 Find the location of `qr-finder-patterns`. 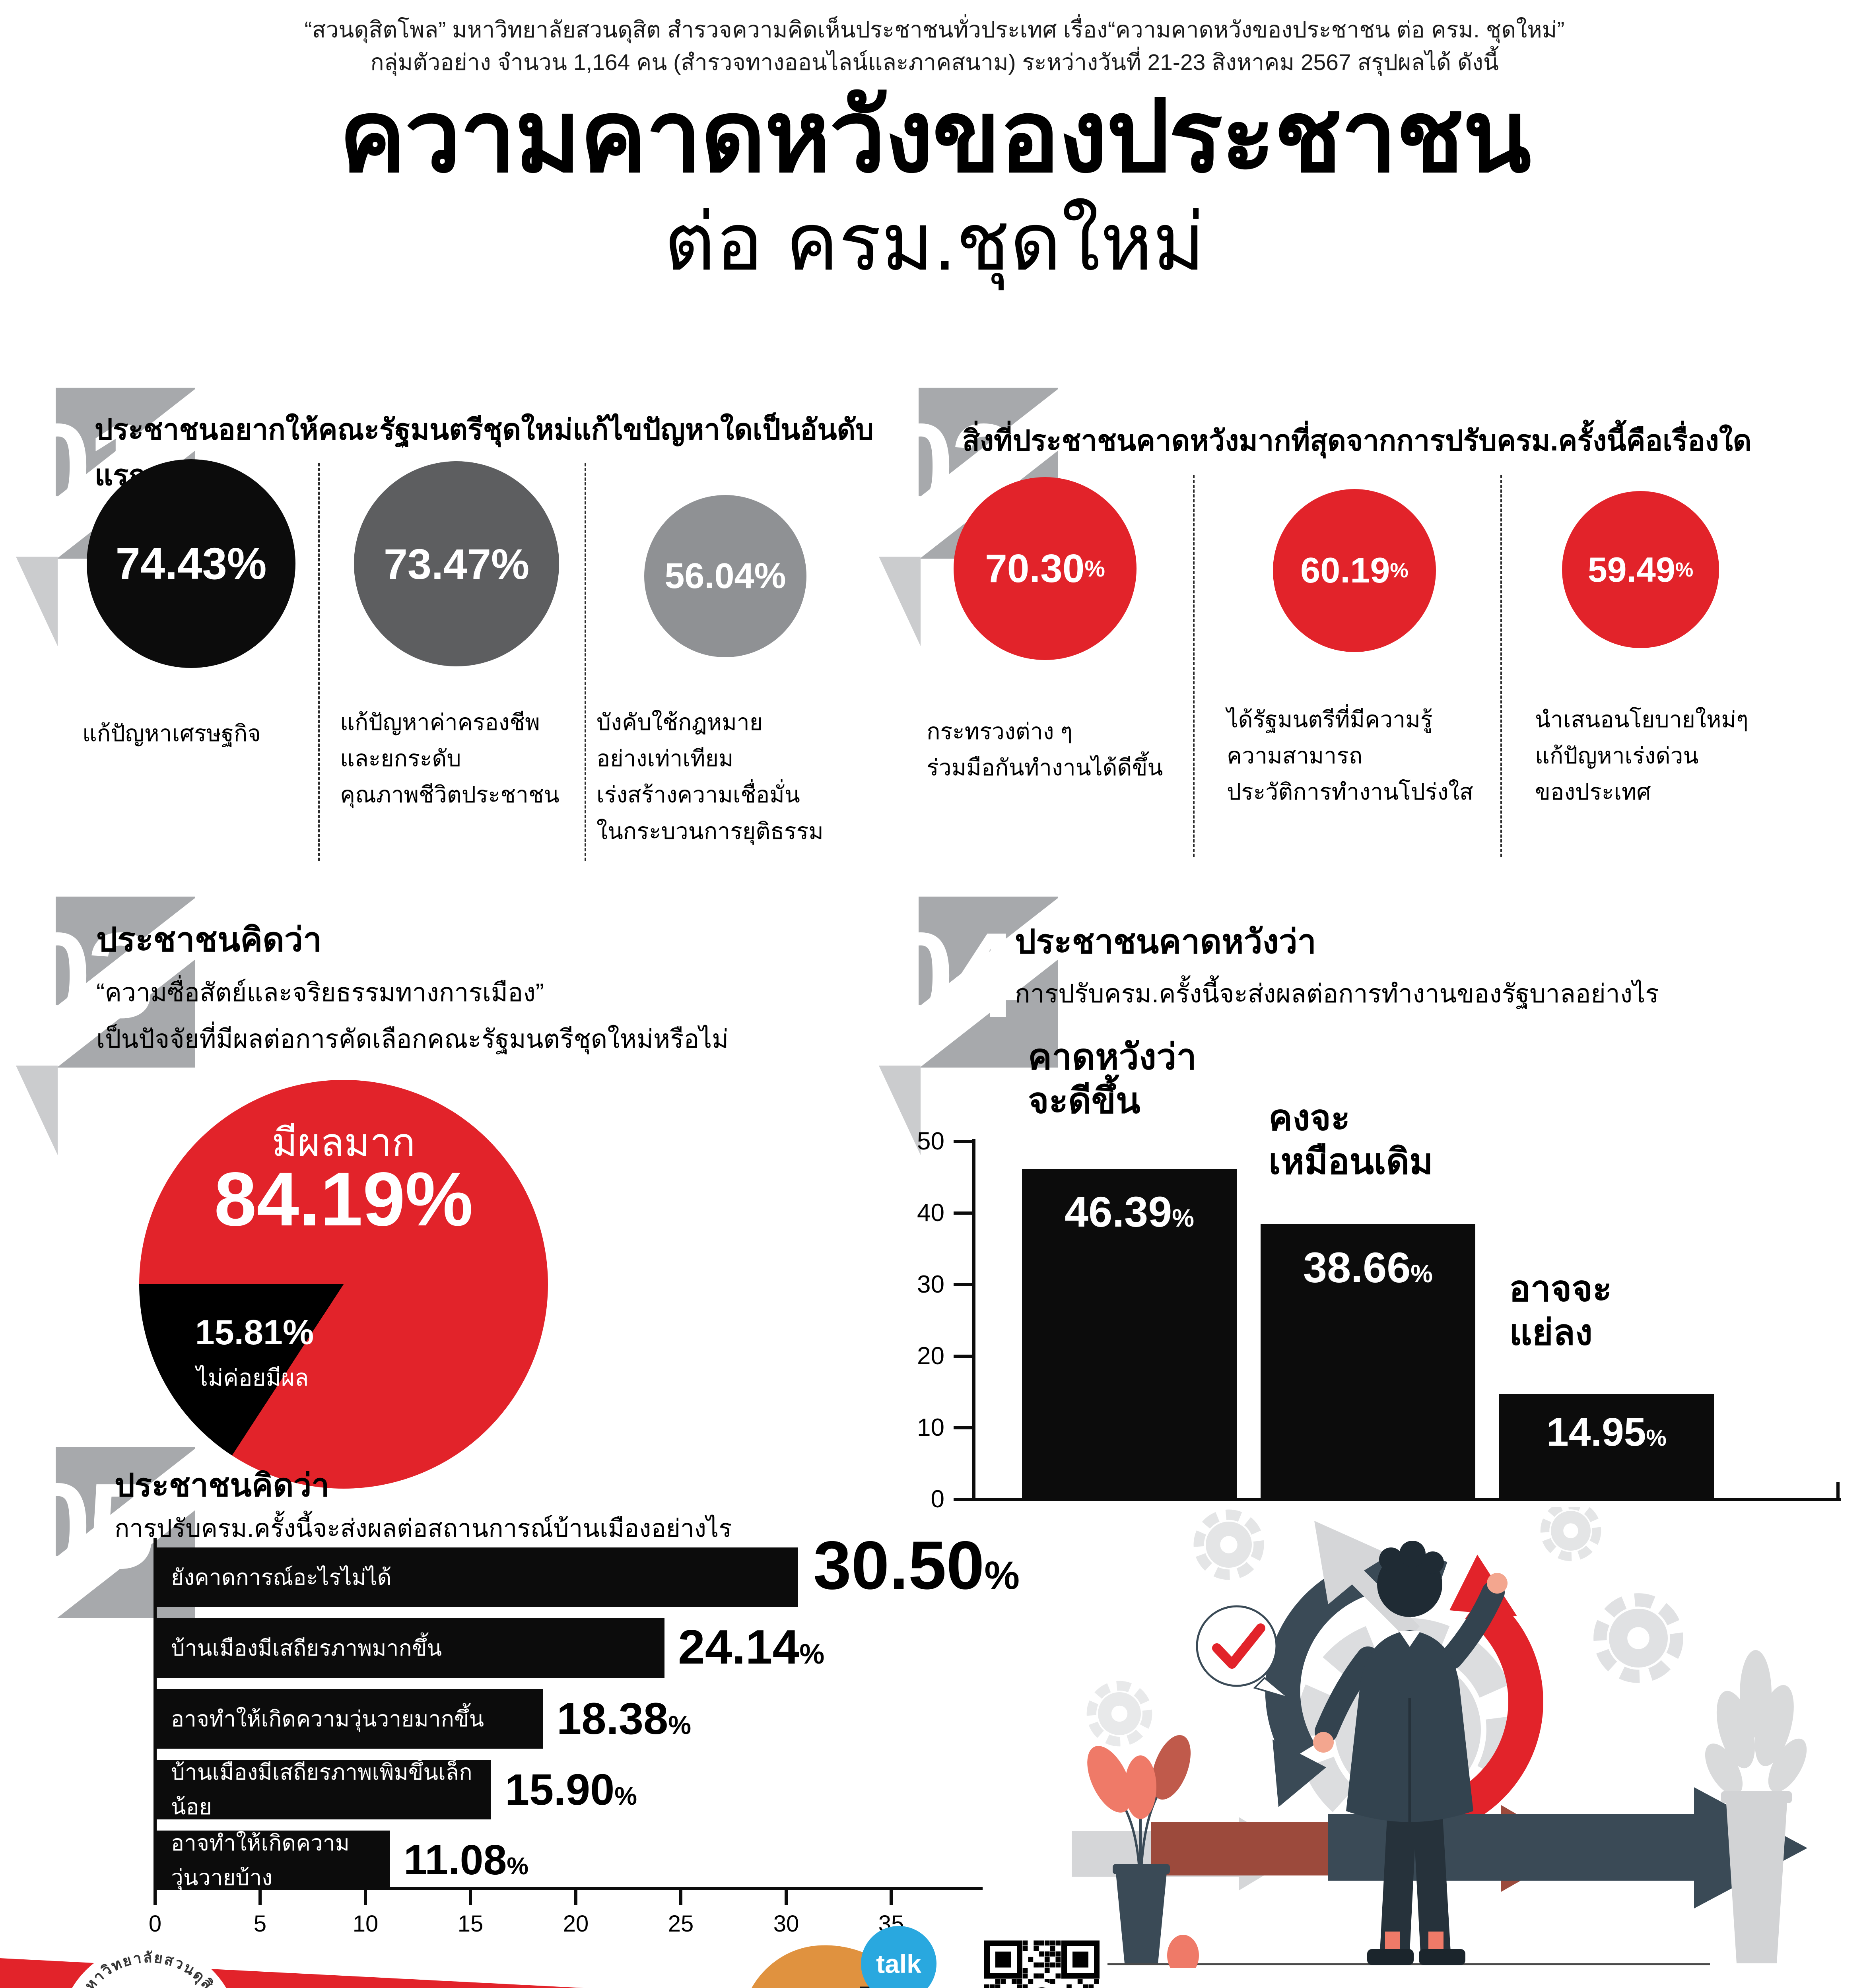

qr-finder-patterns is located at coordinates (1042, 1959).